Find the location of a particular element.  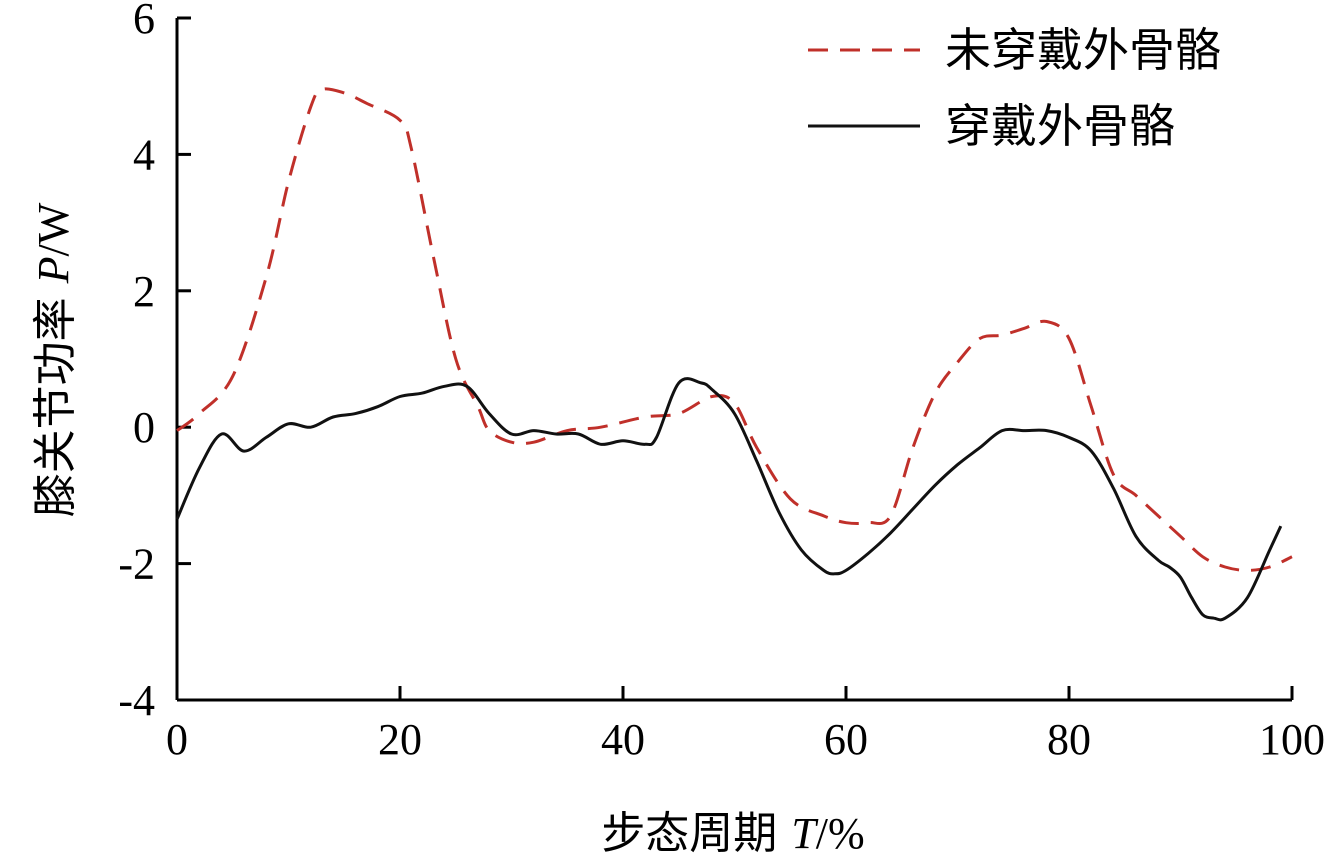

x-tick-label: 60 is located at coordinates (846, 739).